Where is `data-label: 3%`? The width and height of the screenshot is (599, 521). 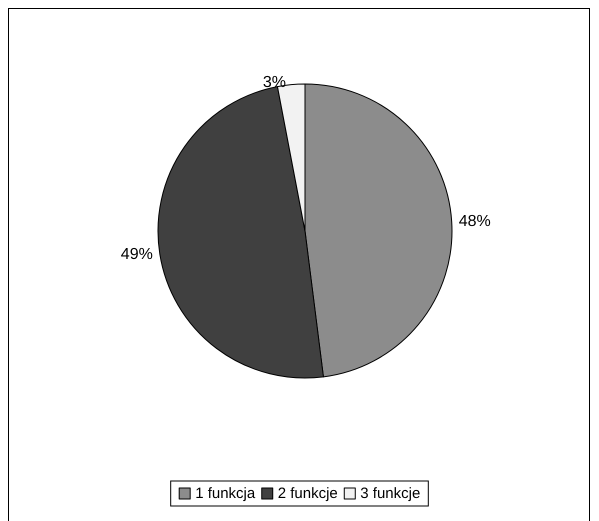 data-label: 3% is located at coordinates (274, 83).